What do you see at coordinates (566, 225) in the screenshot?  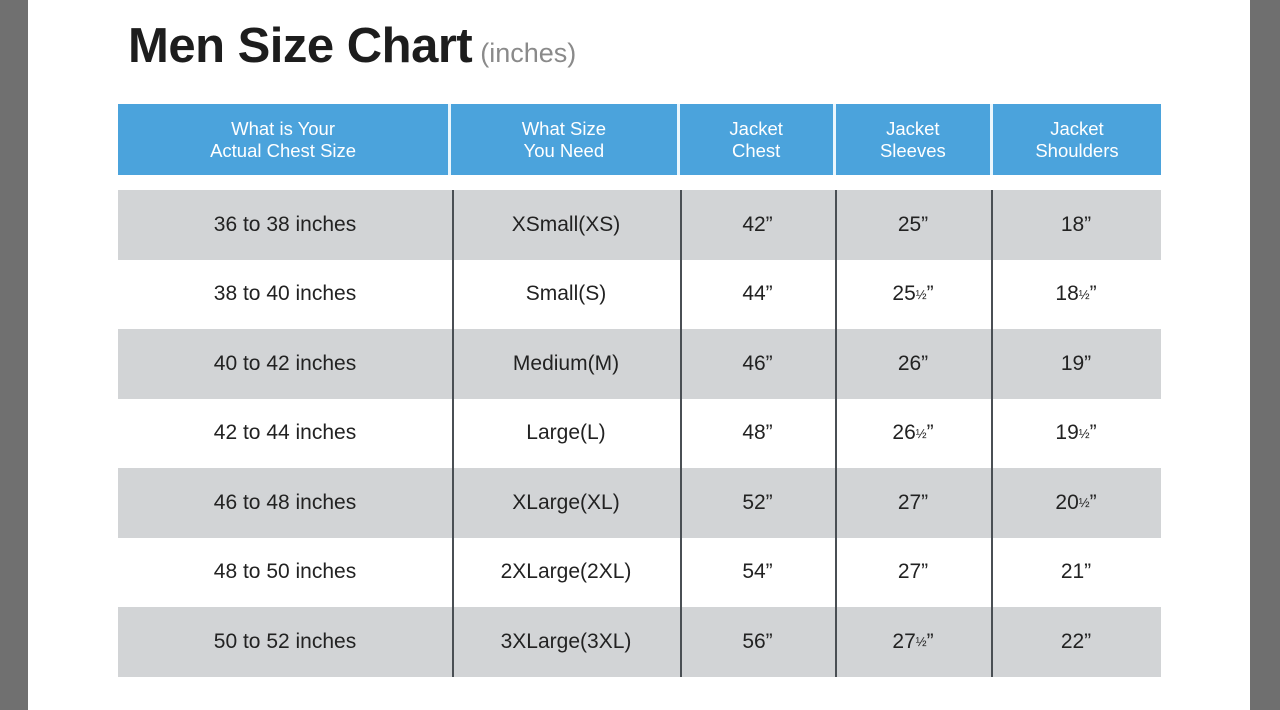 I see `cell-size-you-need: XSmall(XS)` at bounding box center [566, 225].